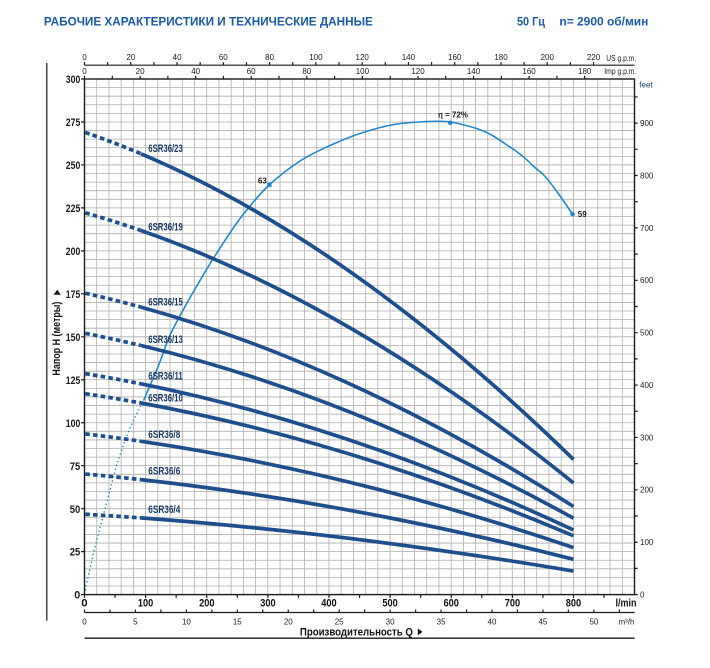 The width and height of the screenshot is (710, 668). What do you see at coordinates (165, 149) in the screenshot?
I see `svg-text: 6SR36/23` at bounding box center [165, 149].